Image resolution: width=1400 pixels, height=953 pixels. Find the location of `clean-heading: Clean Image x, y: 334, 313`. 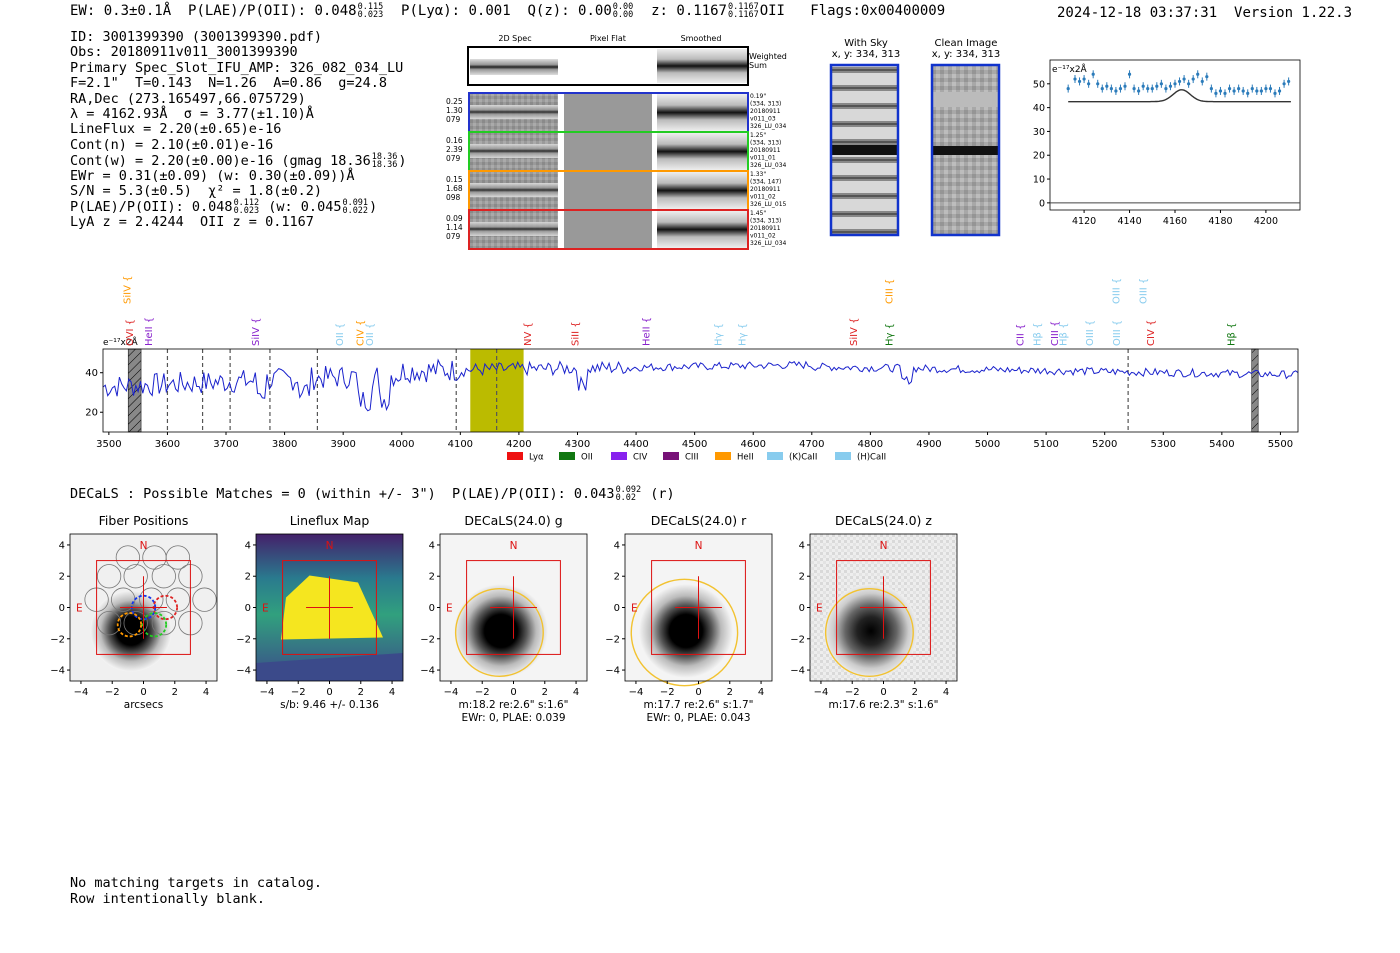

clean-heading: Clean Image x, y: 334, 313 is located at coordinates (966, 49).